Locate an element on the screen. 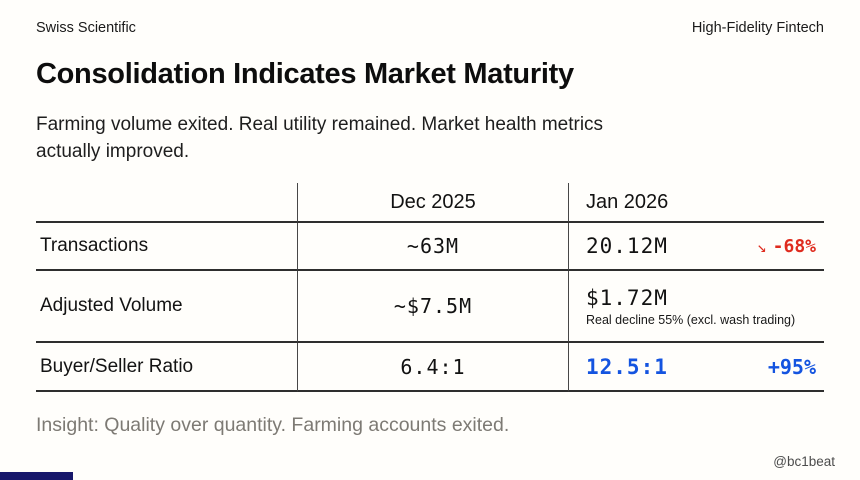 Image resolution: width=860 pixels, height=480 pixels. header-jan-2026: Jan 2026 is located at coordinates (696, 203).